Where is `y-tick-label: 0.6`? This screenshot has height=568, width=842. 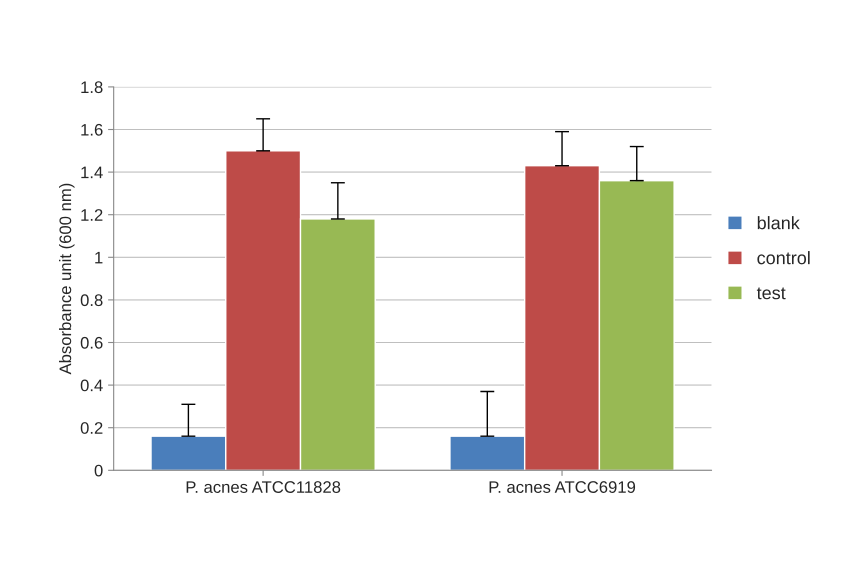 y-tick-label: 0.6 is located at coordinates (91, 342).